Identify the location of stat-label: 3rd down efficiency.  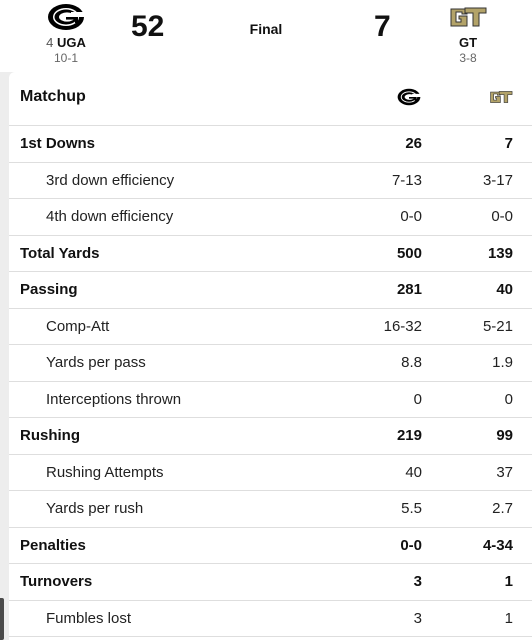
(110, 180).